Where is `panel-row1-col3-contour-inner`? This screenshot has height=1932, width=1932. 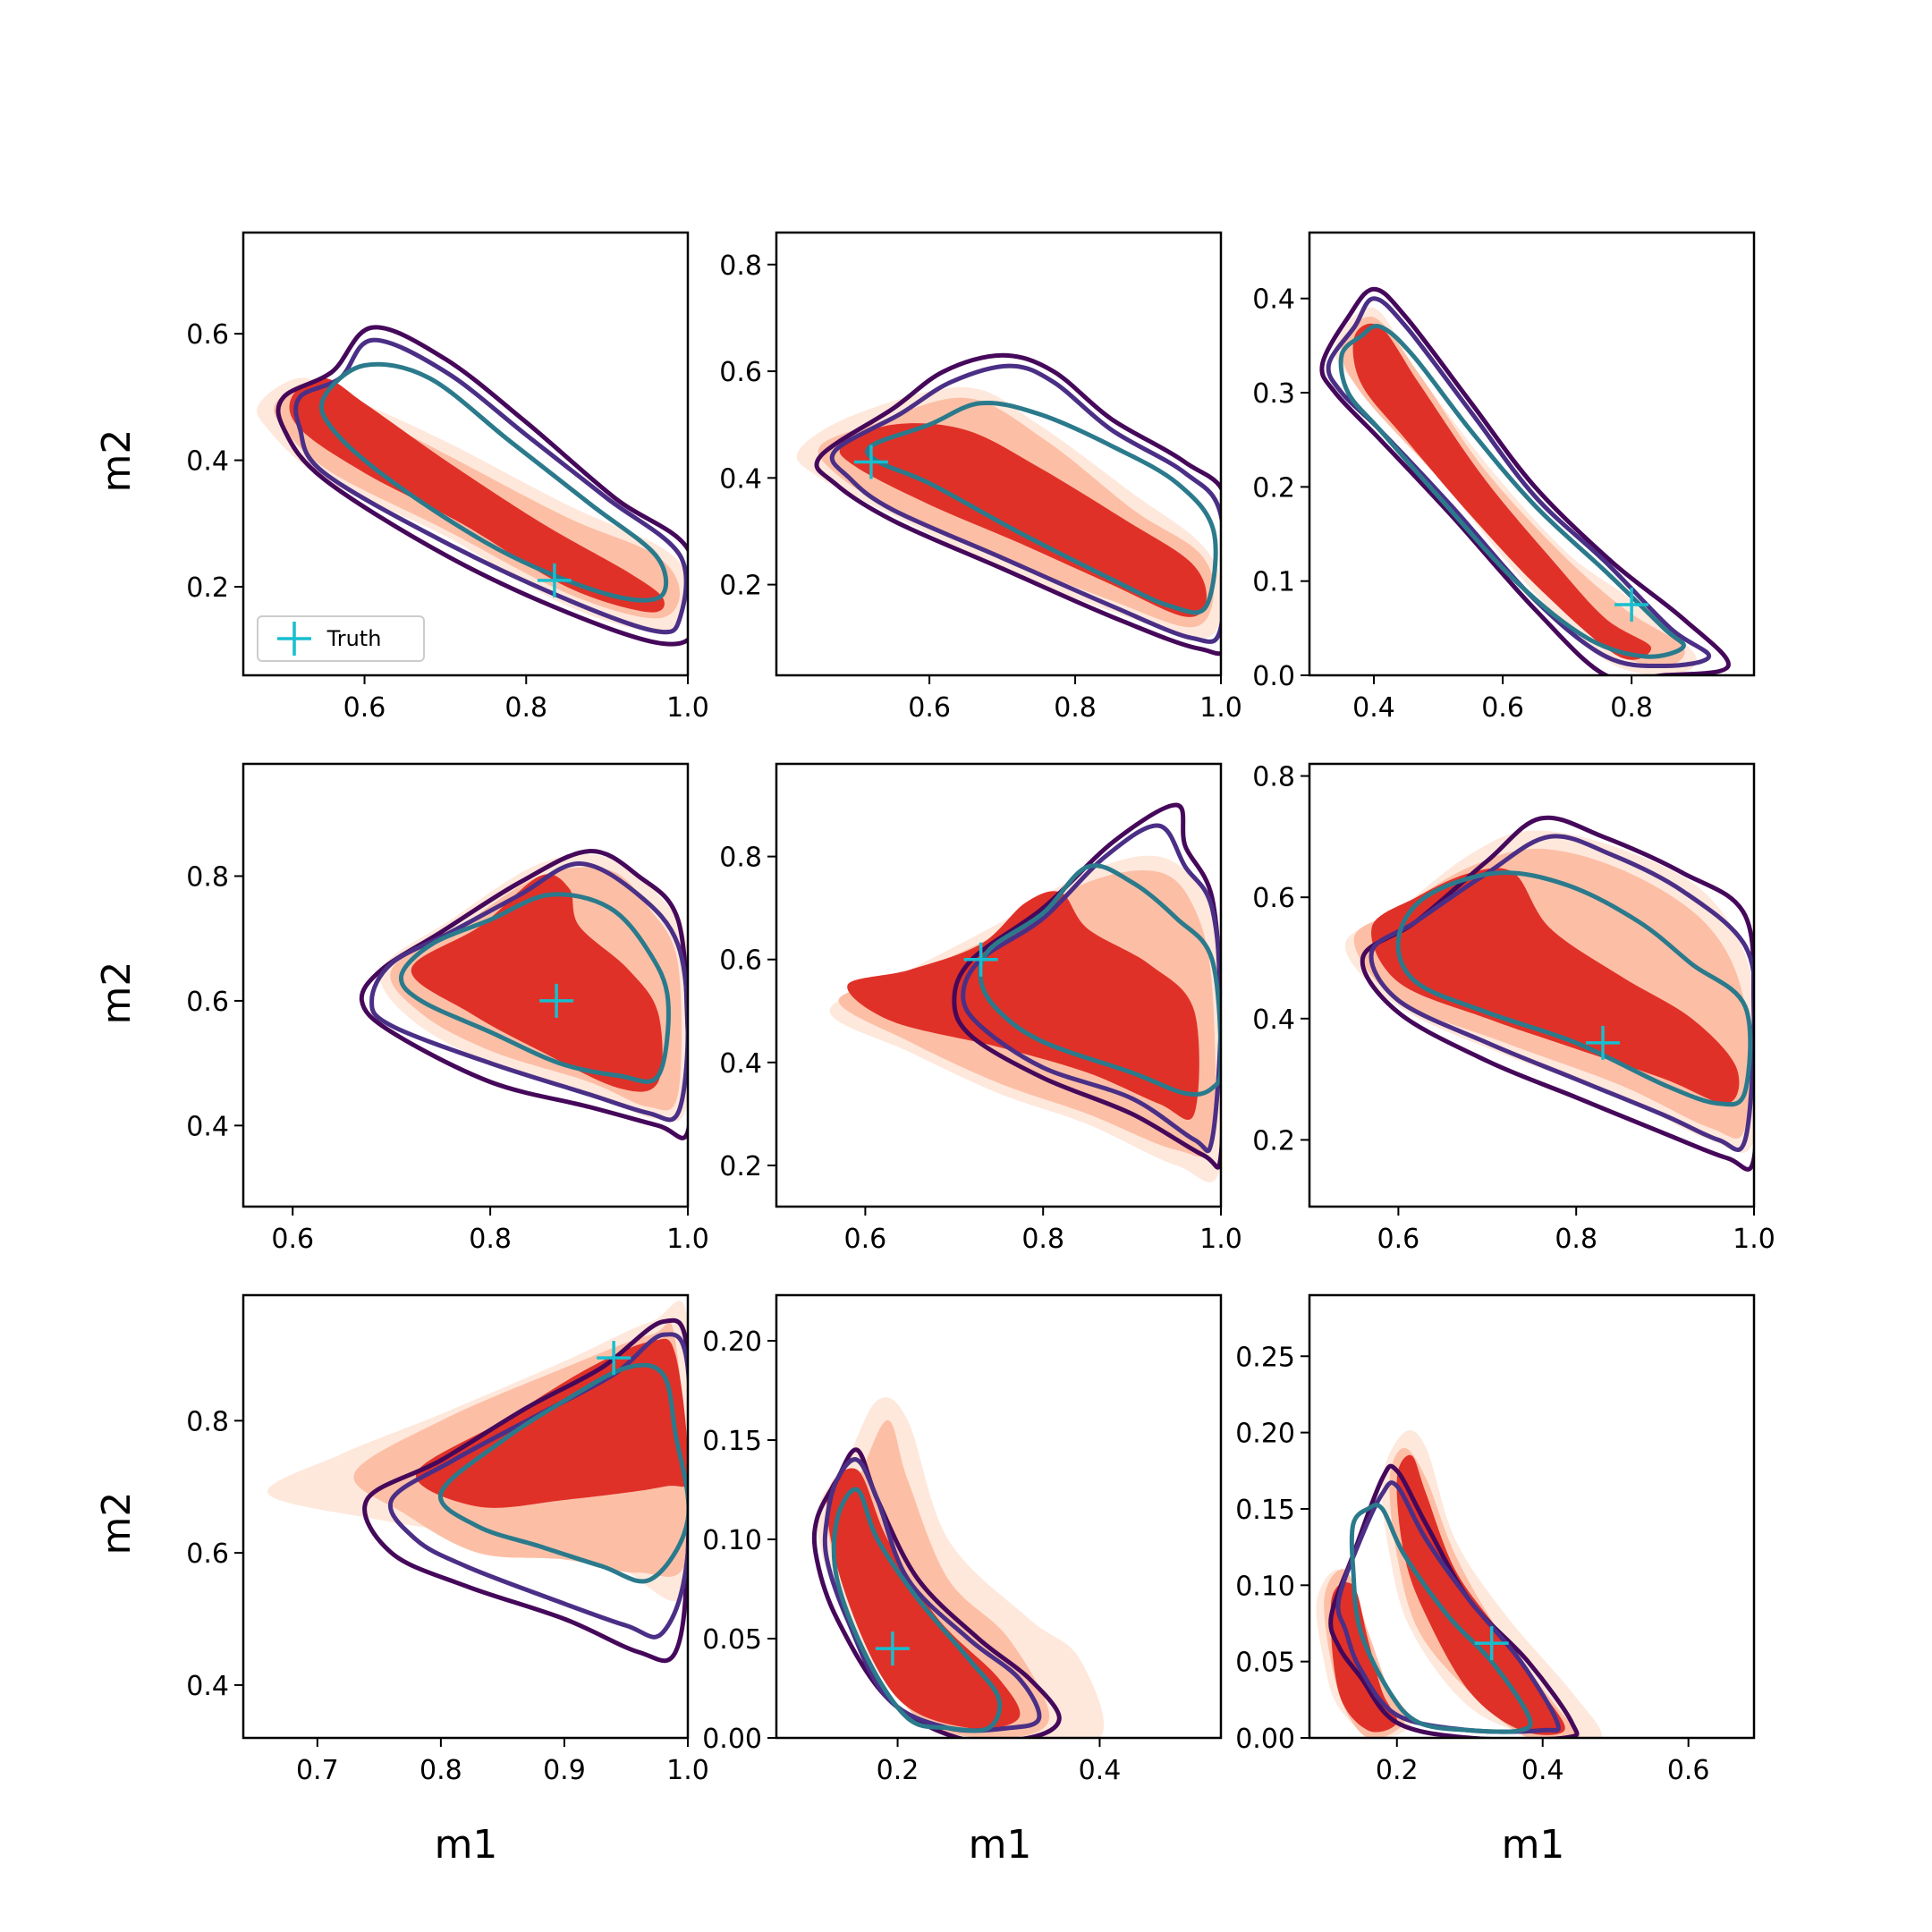 panel-row1-col3-contour-inner is located at coordinates (1512, 491).